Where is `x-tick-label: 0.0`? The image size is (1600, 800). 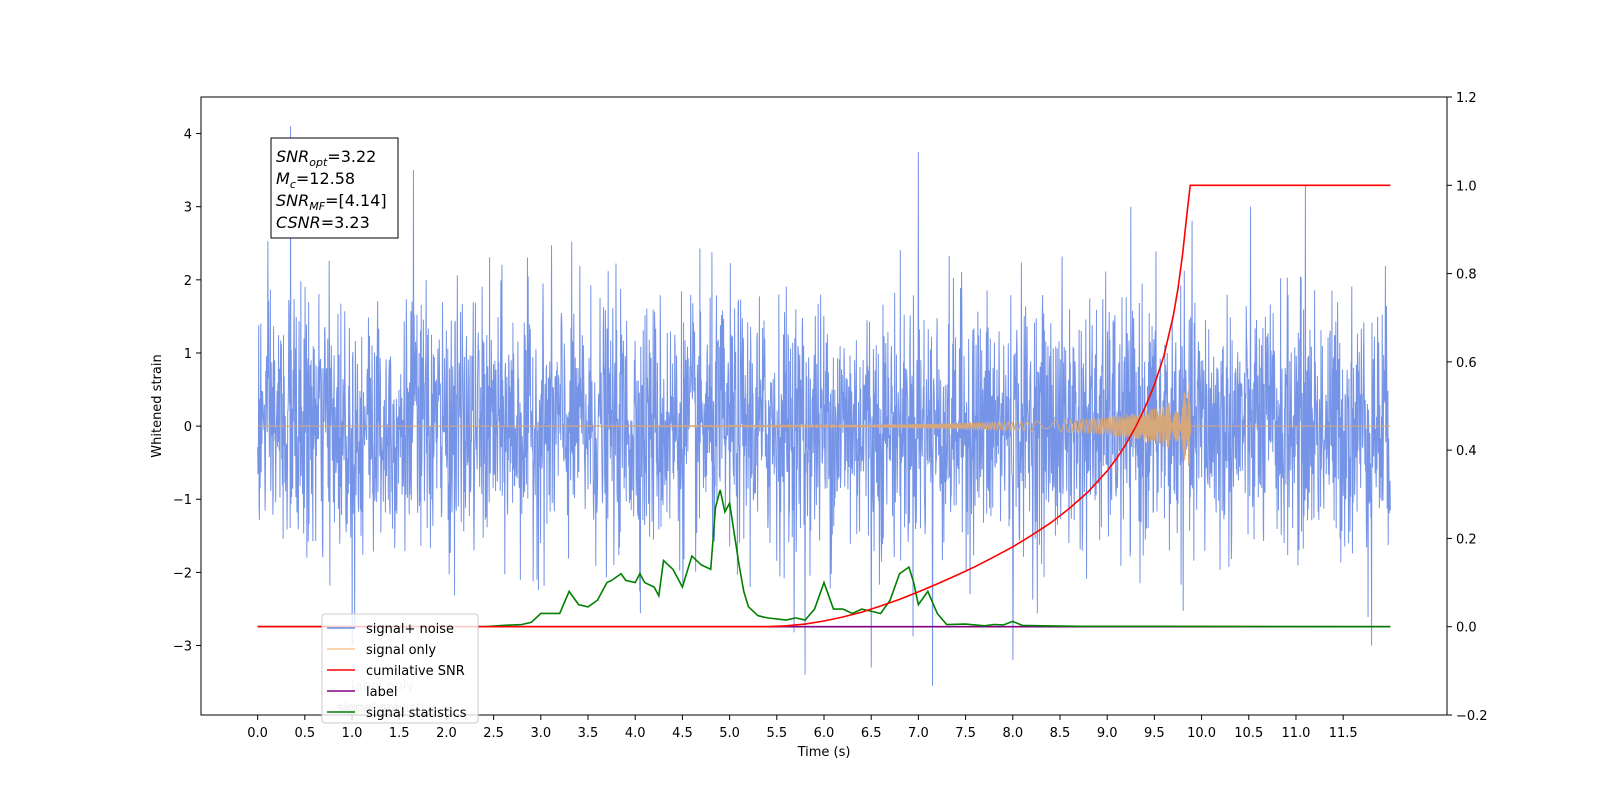 x-tick-label: 0.0 is located at coordinates (257, 733).